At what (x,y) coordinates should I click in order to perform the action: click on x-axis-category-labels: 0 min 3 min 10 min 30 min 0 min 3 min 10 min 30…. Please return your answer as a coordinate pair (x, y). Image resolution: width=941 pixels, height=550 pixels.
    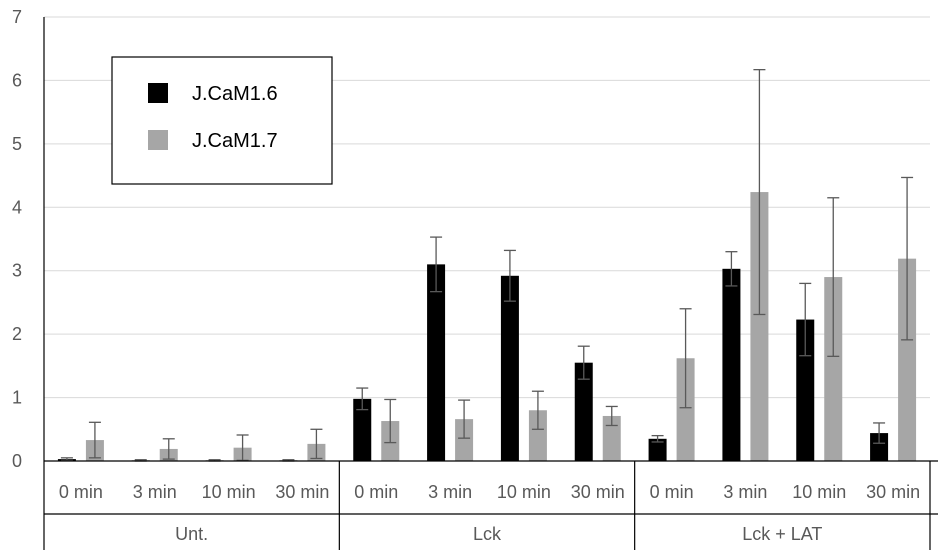
    Looking at the image, I should click on (489, 513).